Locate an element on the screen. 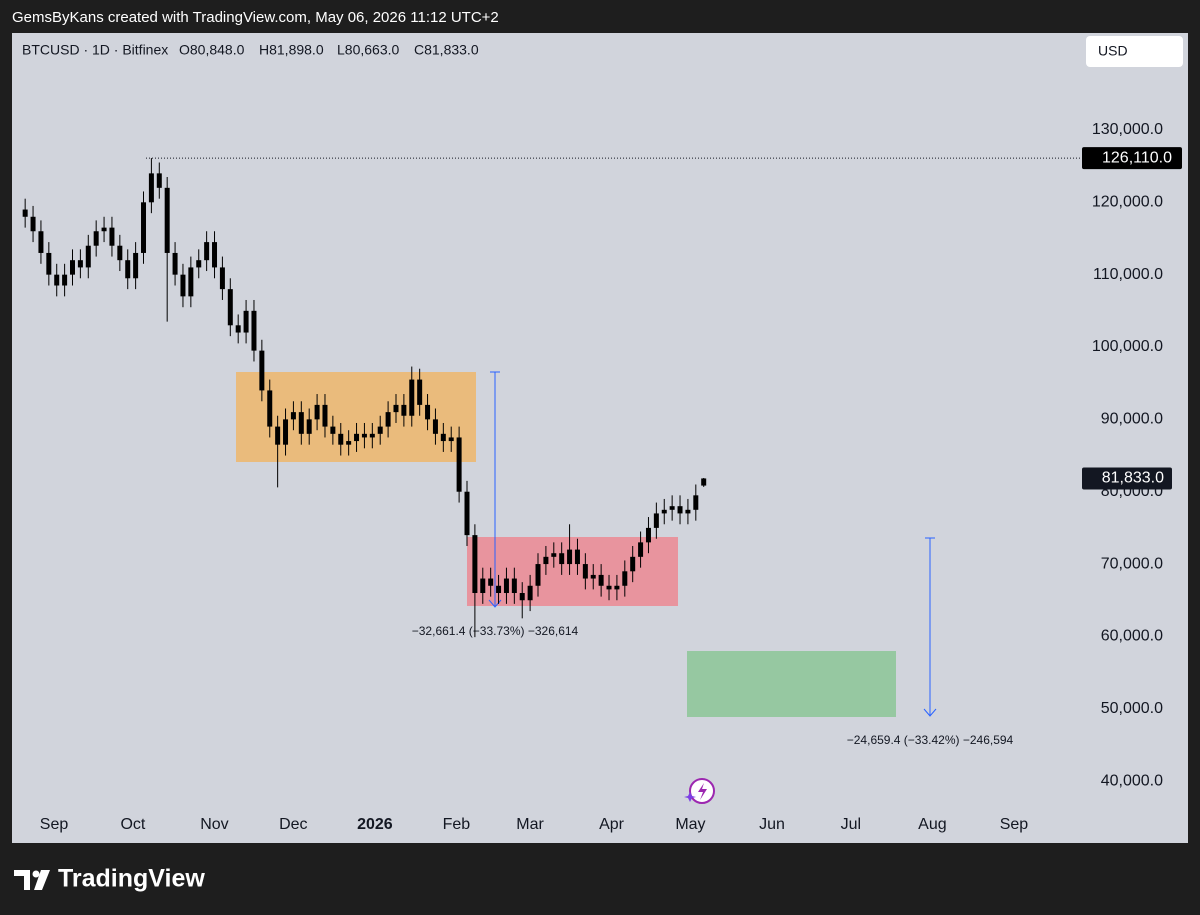 This screenshot has width=1200, height=915. y-tick-label: 100,000.0 is located at coordinates (1127, 346).